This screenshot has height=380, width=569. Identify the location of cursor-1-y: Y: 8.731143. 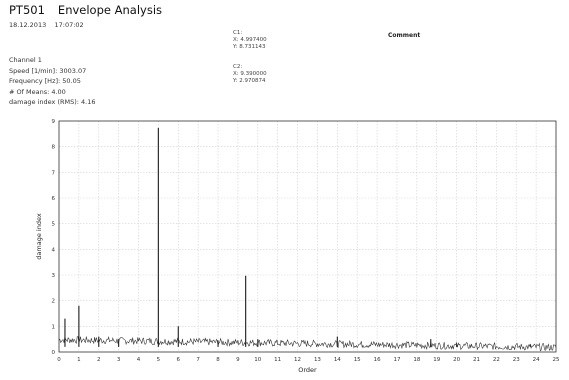
(249, 47).